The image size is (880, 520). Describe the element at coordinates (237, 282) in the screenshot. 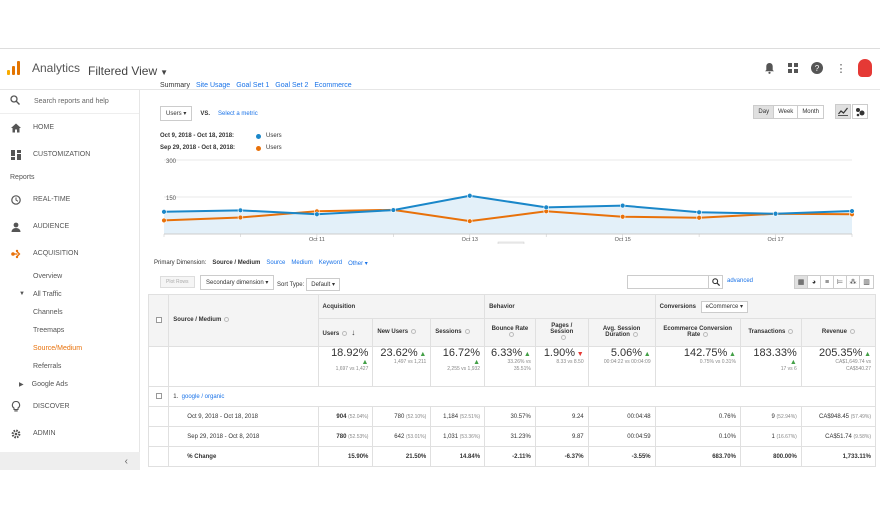

I see `secondary-dimension-select: Secondary dimension ▾` at that location.